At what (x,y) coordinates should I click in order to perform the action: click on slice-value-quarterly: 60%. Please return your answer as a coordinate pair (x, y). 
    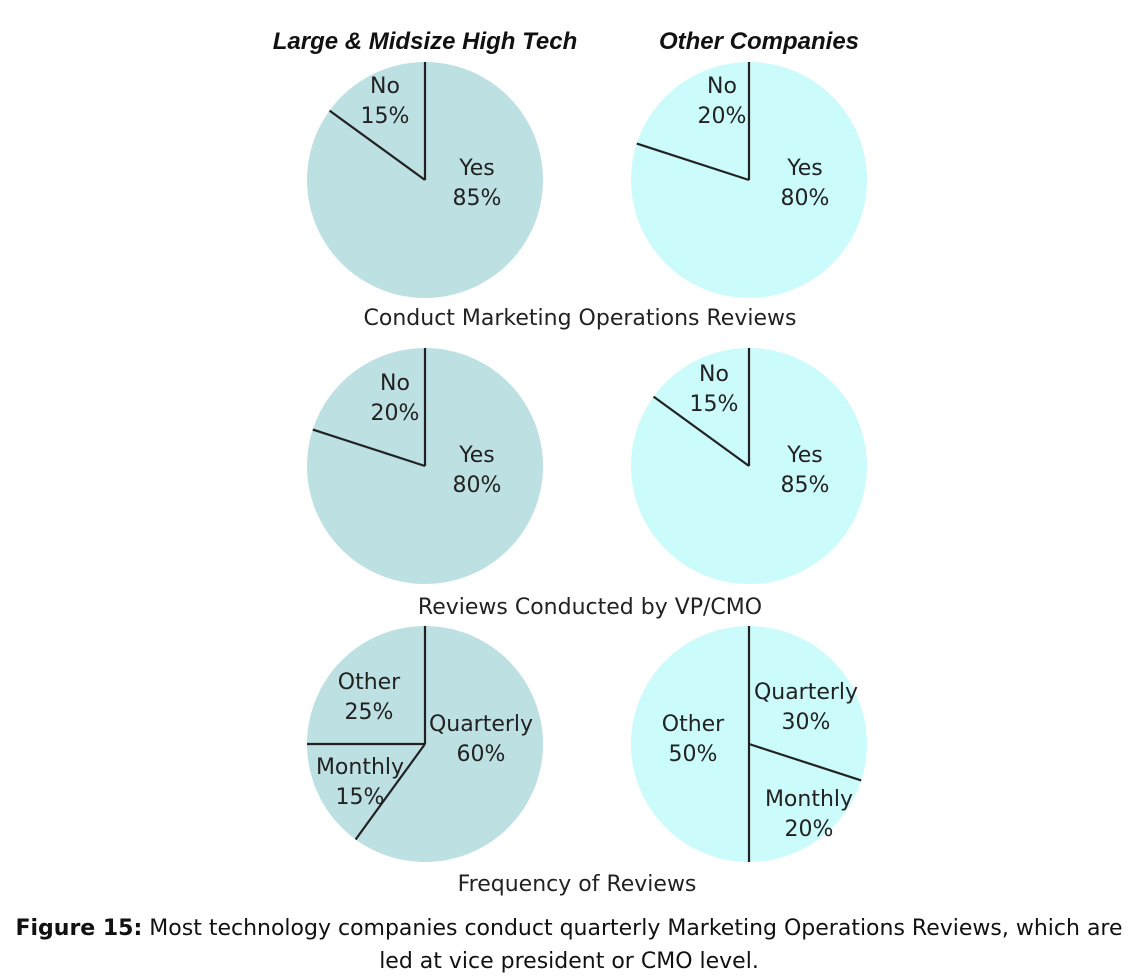
    Looking at the image, I should click on (481, 754).